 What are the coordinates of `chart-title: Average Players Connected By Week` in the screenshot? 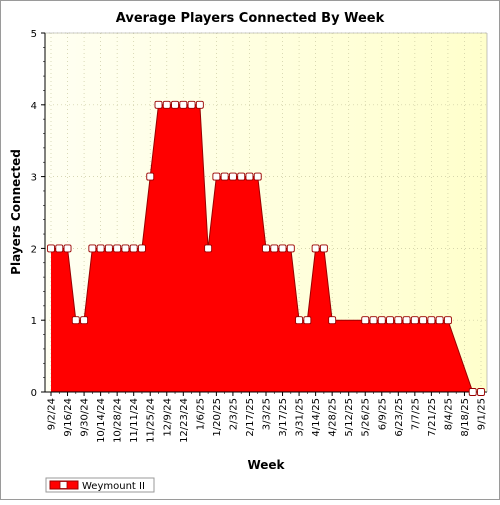 It's located at (250, 18).